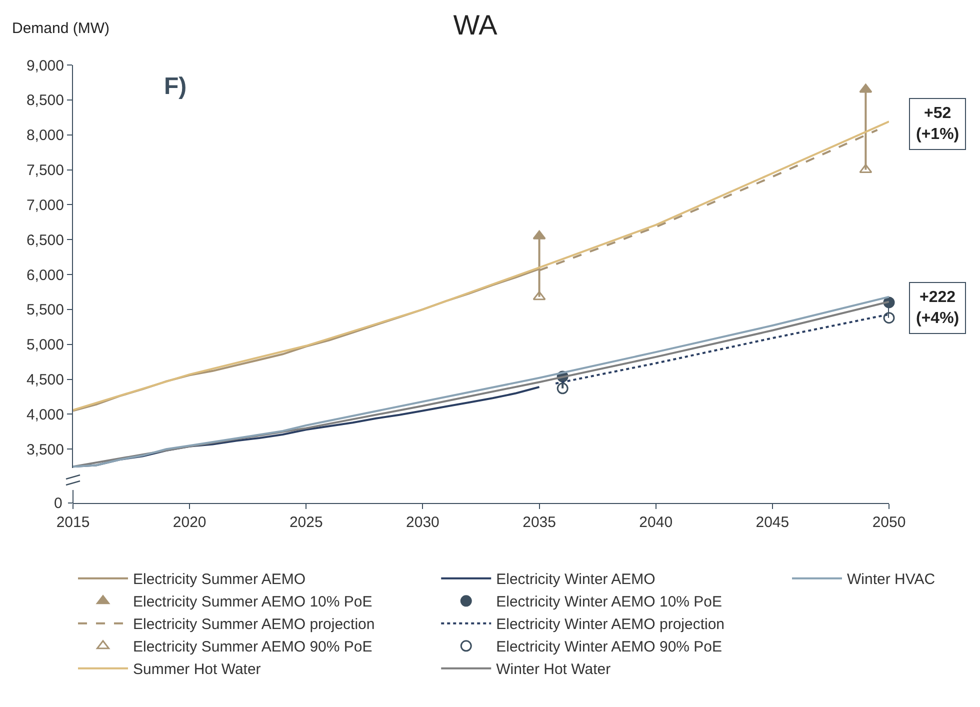  I want to click on y-tick-label: 8,000, so click(45, 135).